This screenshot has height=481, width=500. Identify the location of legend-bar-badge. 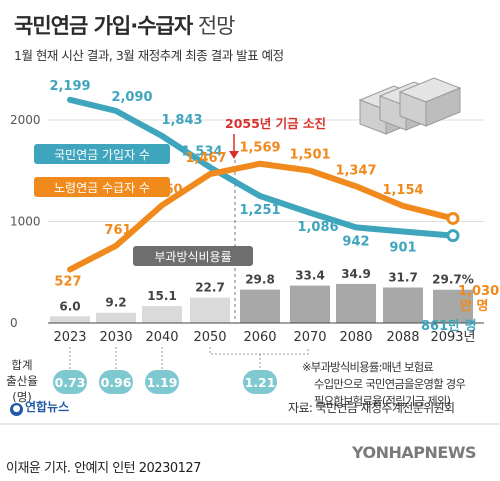
(193, 256).